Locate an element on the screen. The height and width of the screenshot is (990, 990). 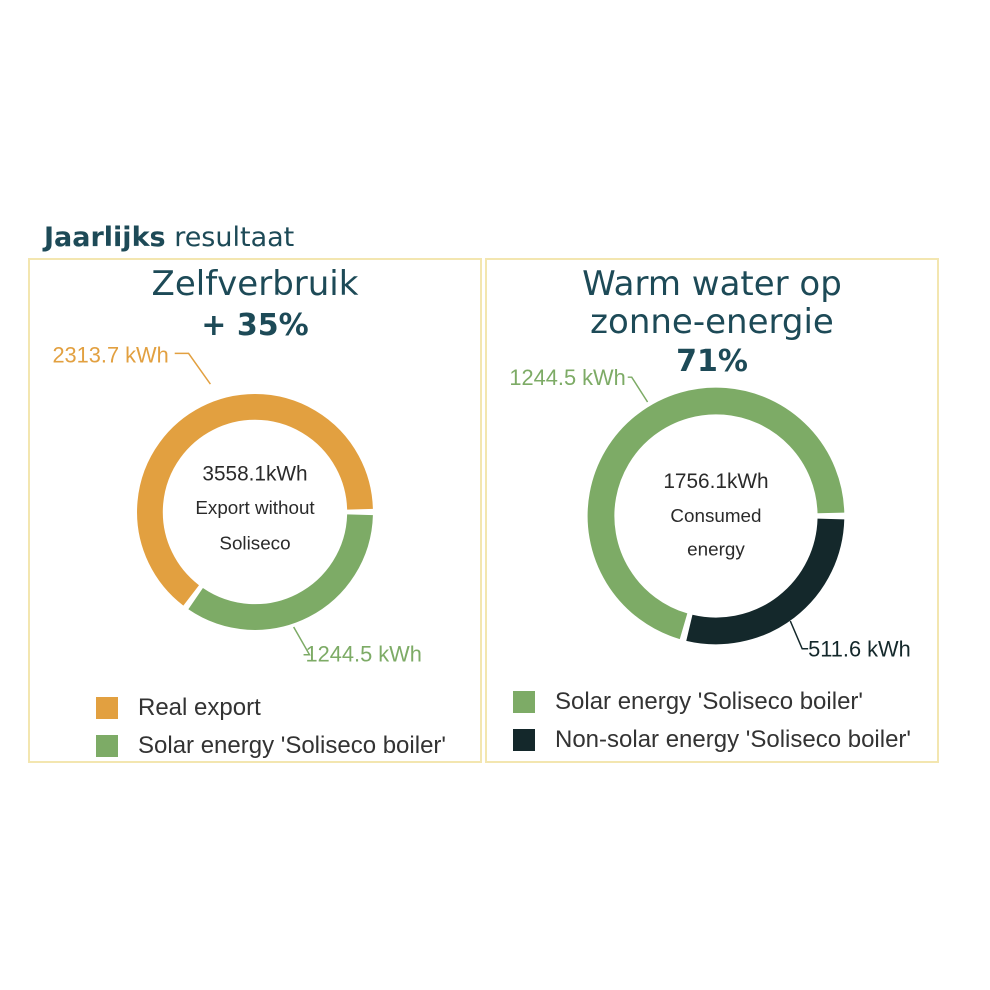
heading-rest: resultaat is located at coordinates (234, 237).